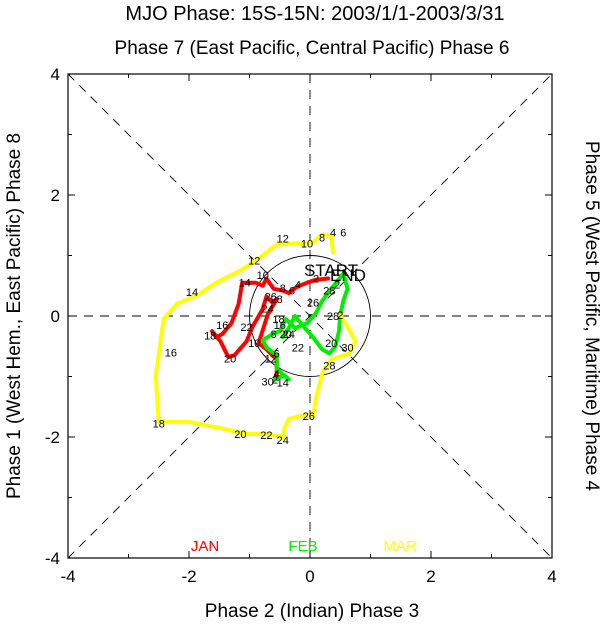  Describe the element at coordinates (307, 244) in the screenshot. I see `day-label-mar: 10` at that location.